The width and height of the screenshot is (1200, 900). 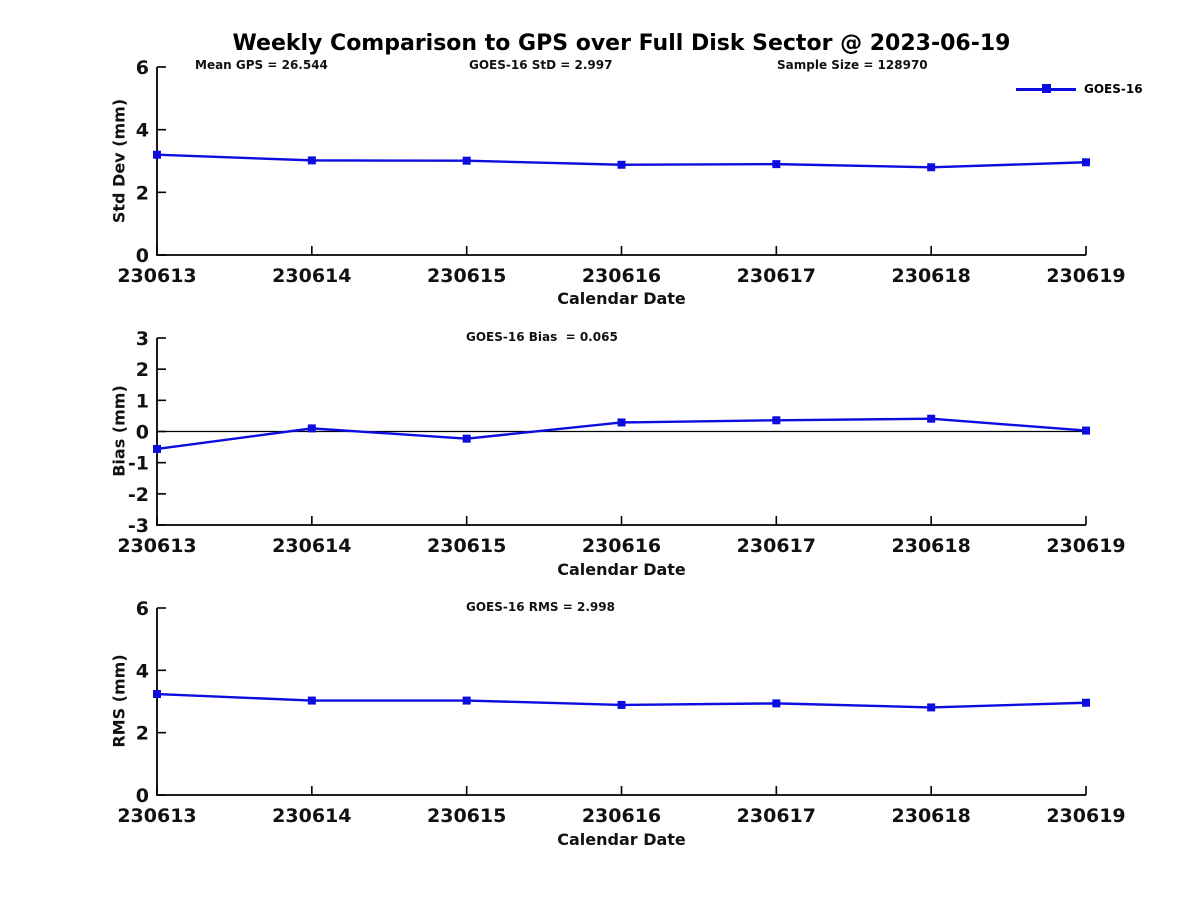 What do you see at coordinates (621, 569) in the screenshot?
I see `x-axis-label-bias: Calendar Date` at bounding box center [621, 569].